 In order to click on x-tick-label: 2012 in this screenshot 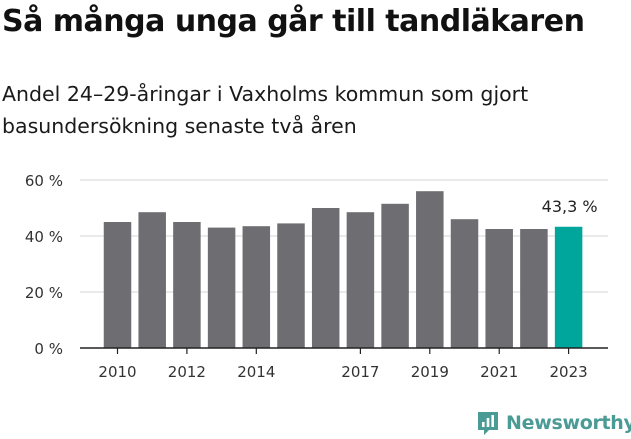, I will do `click(187, 372)`.